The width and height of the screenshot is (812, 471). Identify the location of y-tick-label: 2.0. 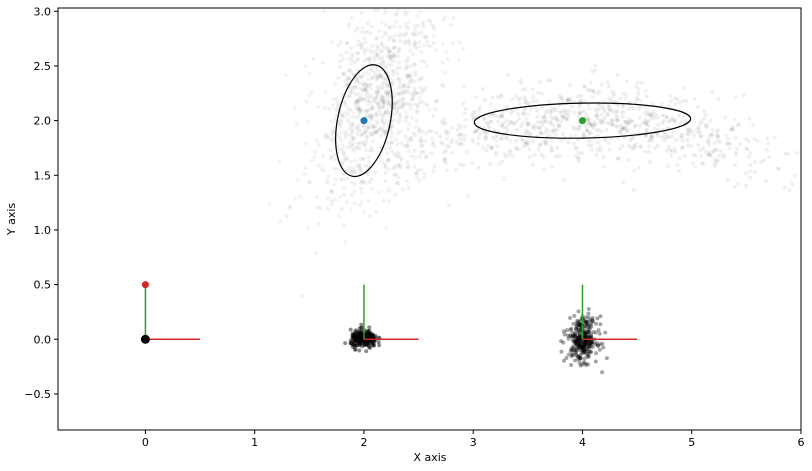
(43, 121).